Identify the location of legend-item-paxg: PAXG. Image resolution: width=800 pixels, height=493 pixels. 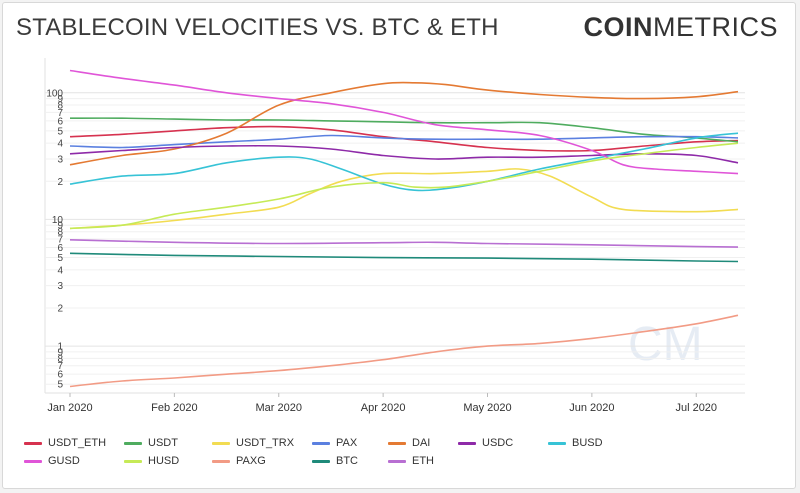
(262, 461).